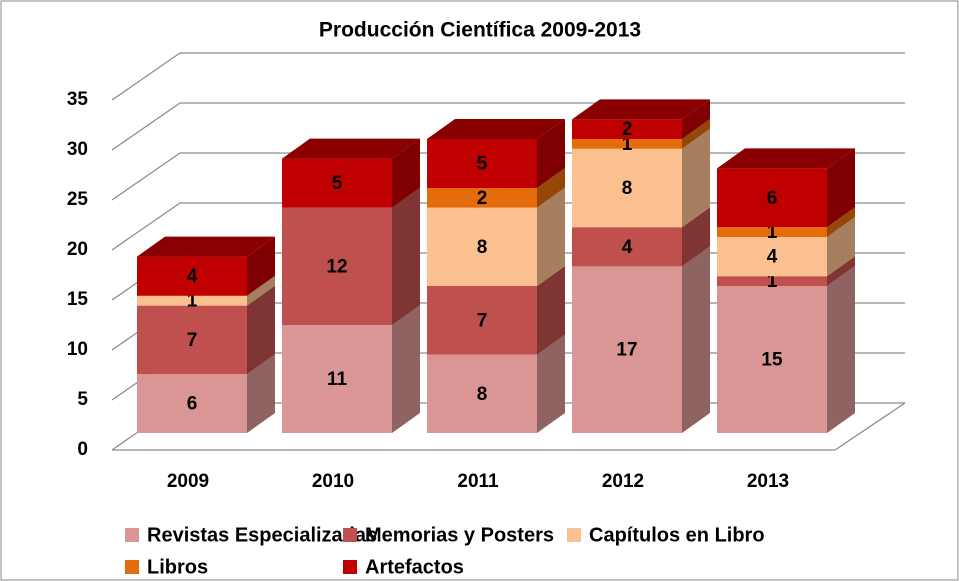 Image resolution: width=959 pixels, height=581 pixels. Describe the element at coordinates (262, 535) in the screenshot. I see `legend-label: Revistas Especializadas` at that location.